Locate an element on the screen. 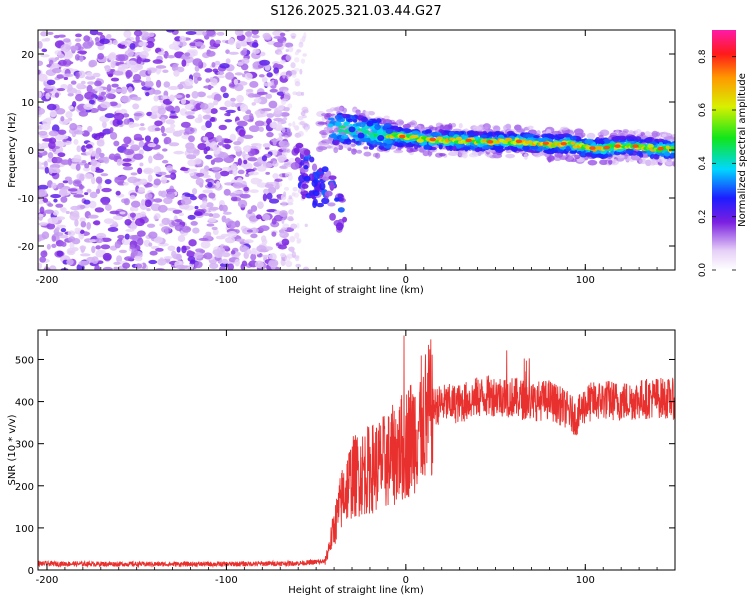 The width and height of the screenshot is (750, 600). x-tick-label: -100 is located at coordinates (226, 280).